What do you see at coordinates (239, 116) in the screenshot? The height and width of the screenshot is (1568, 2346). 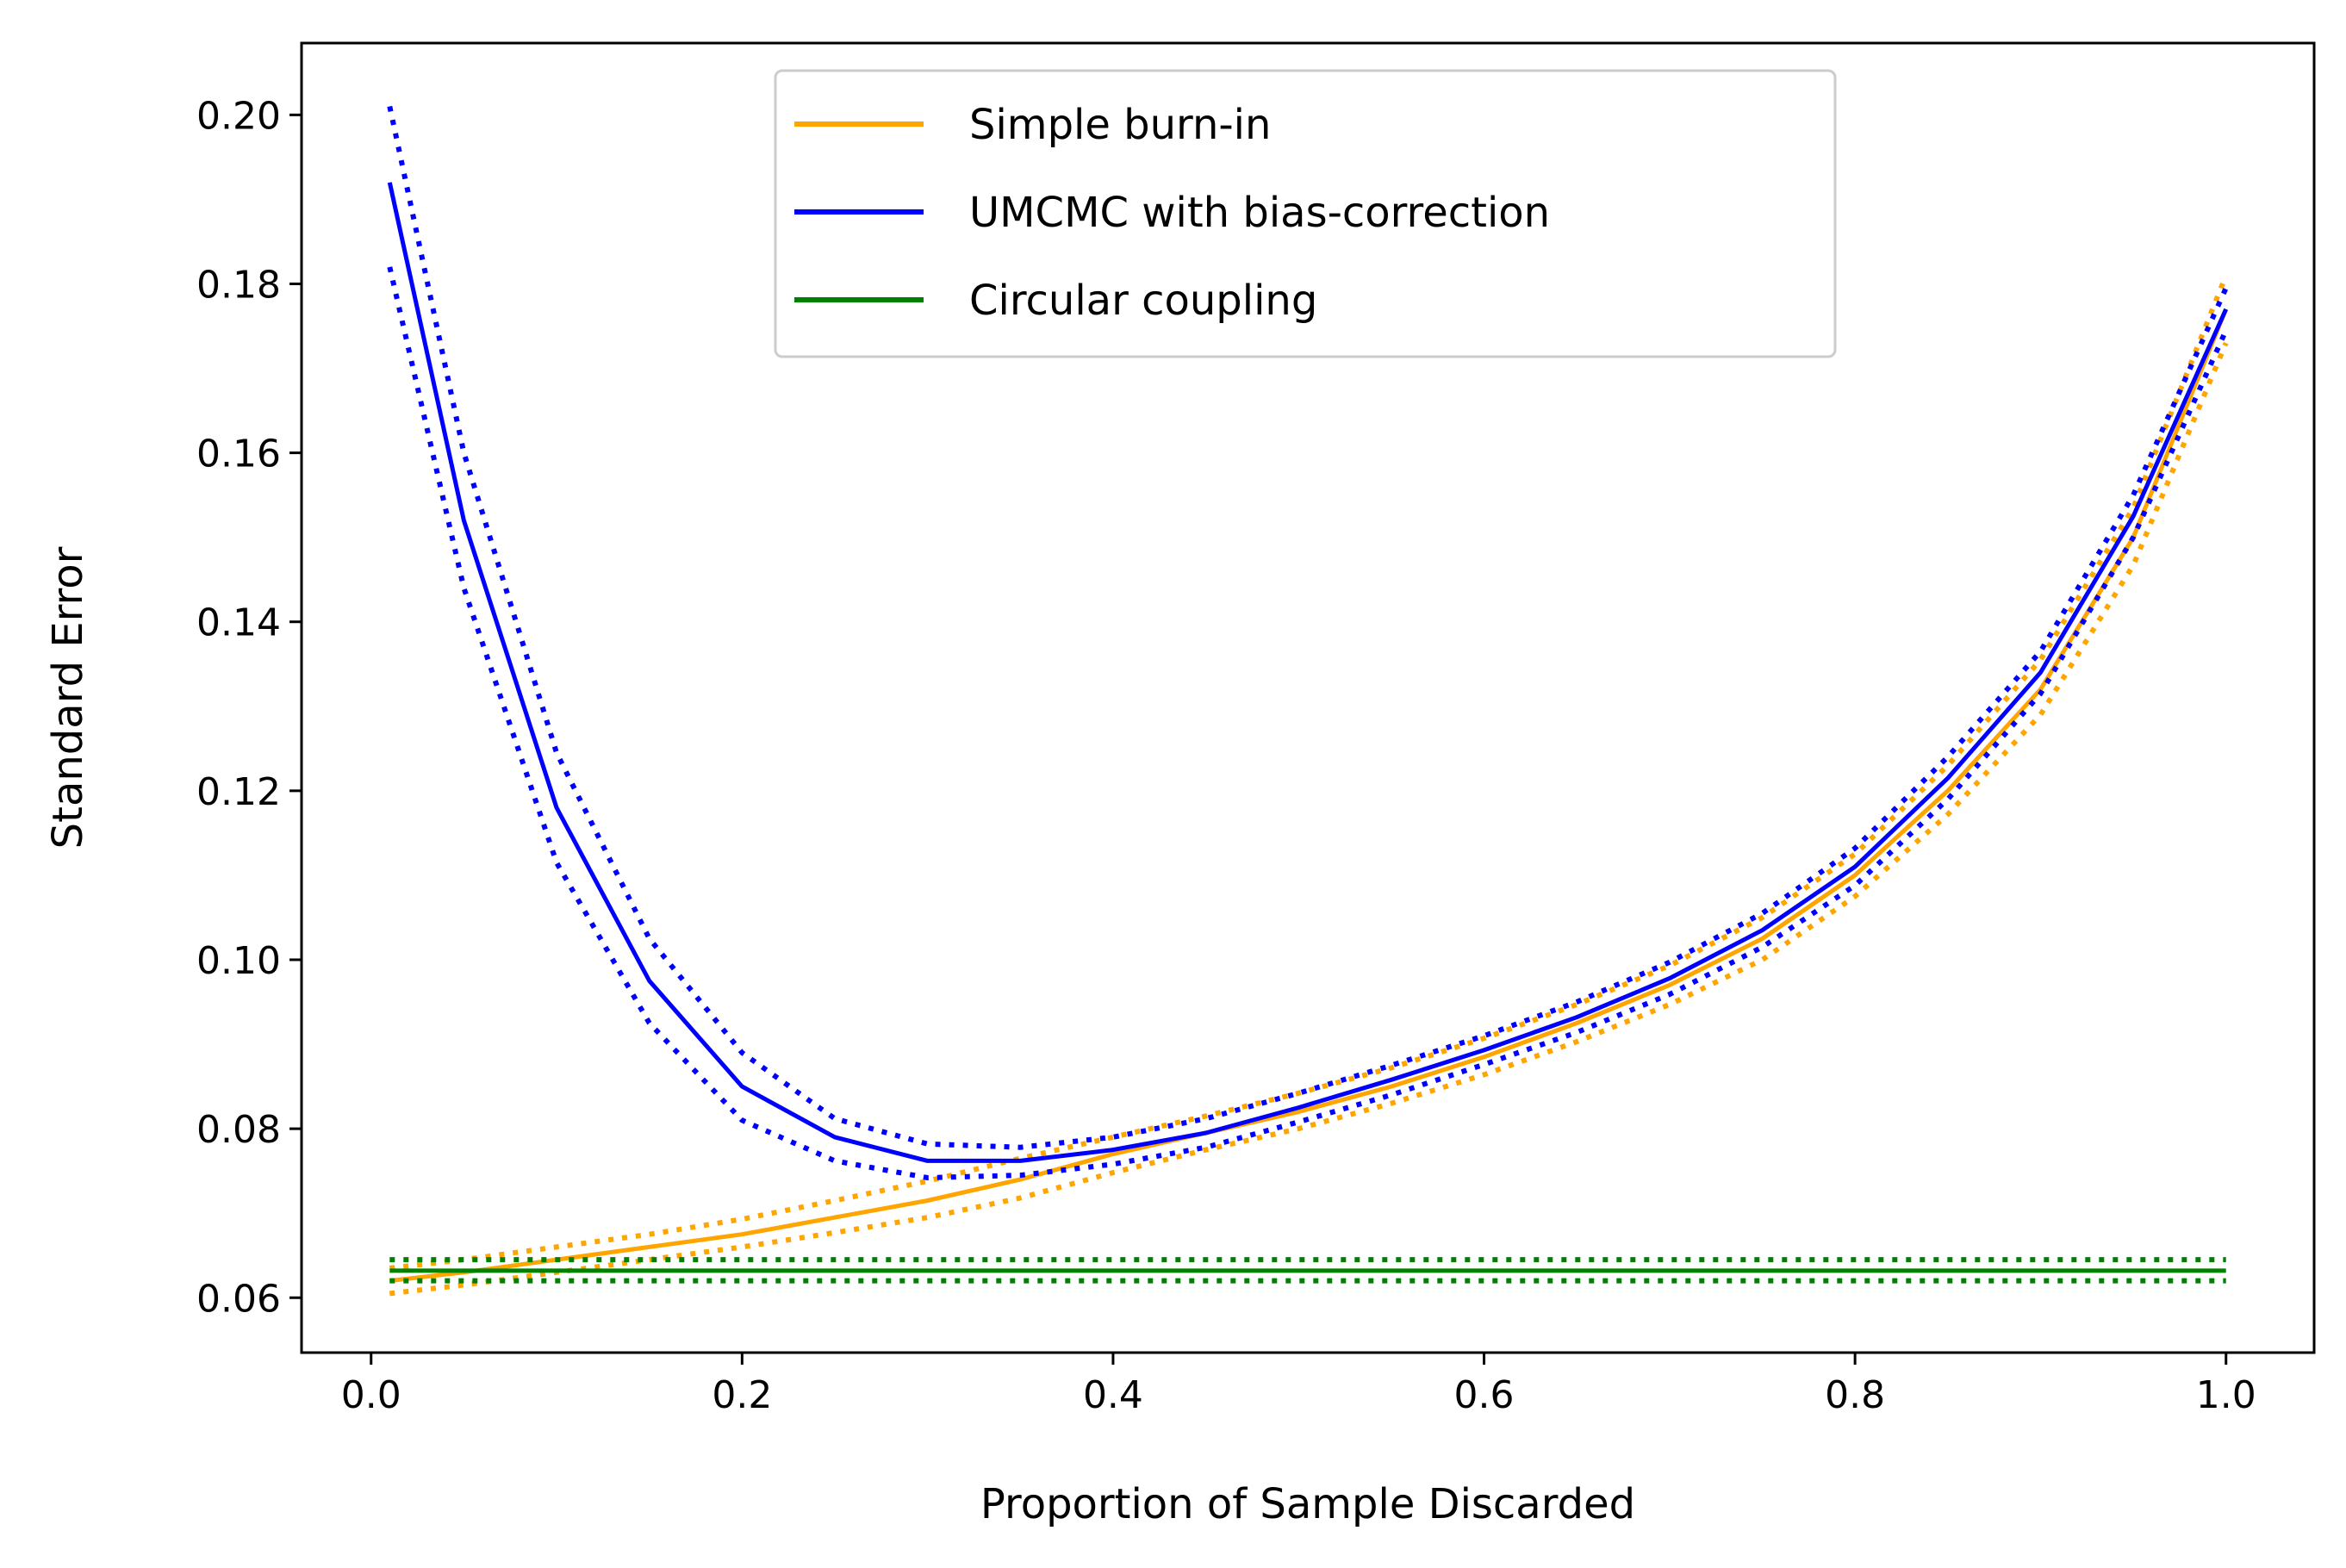 I see `y-tick-label: 0.20` at bounding box center [239, 116].